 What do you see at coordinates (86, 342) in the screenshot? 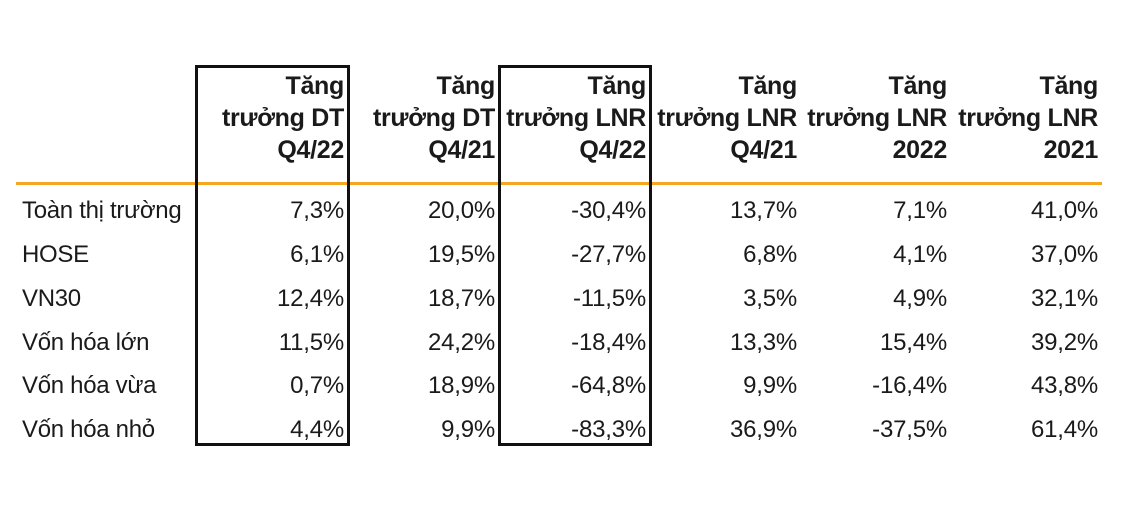
I see `row-label: Vốn hóa lớn` at bounding box center [86, 342].